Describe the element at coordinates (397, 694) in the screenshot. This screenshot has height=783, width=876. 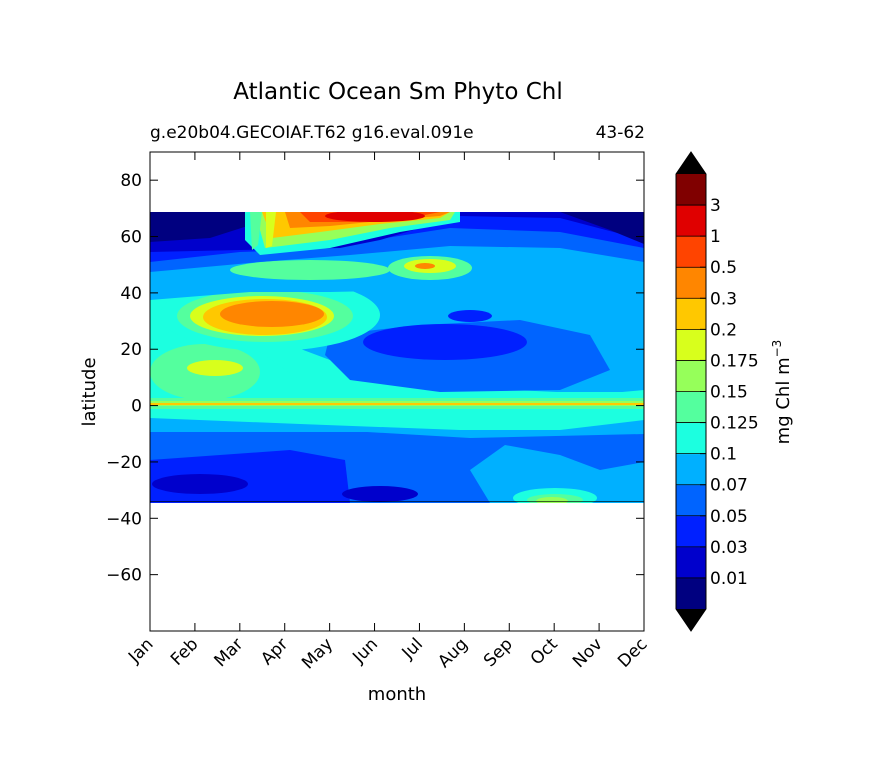
I see `x-axis-label: month` at that location.